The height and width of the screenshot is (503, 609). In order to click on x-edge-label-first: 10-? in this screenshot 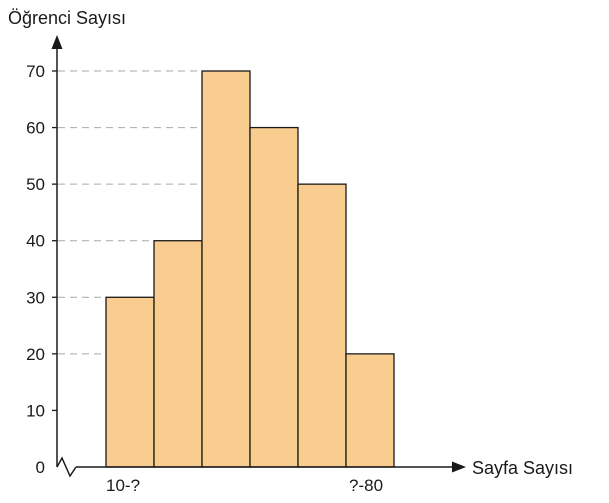, I will do `click(123, 485)`.